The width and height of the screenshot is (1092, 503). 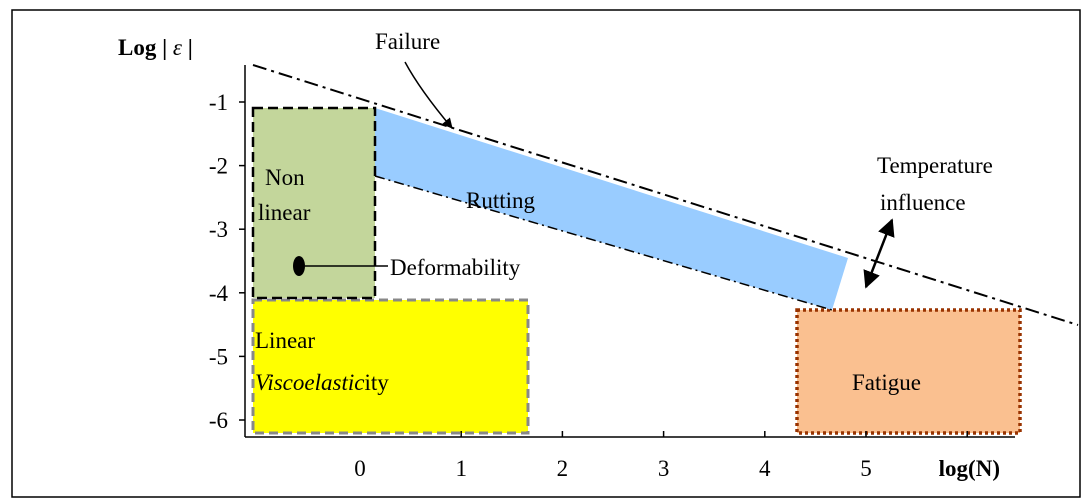 I want to click on viscoelastic-label: Viscoelasticity, so click(x=322, y=382).